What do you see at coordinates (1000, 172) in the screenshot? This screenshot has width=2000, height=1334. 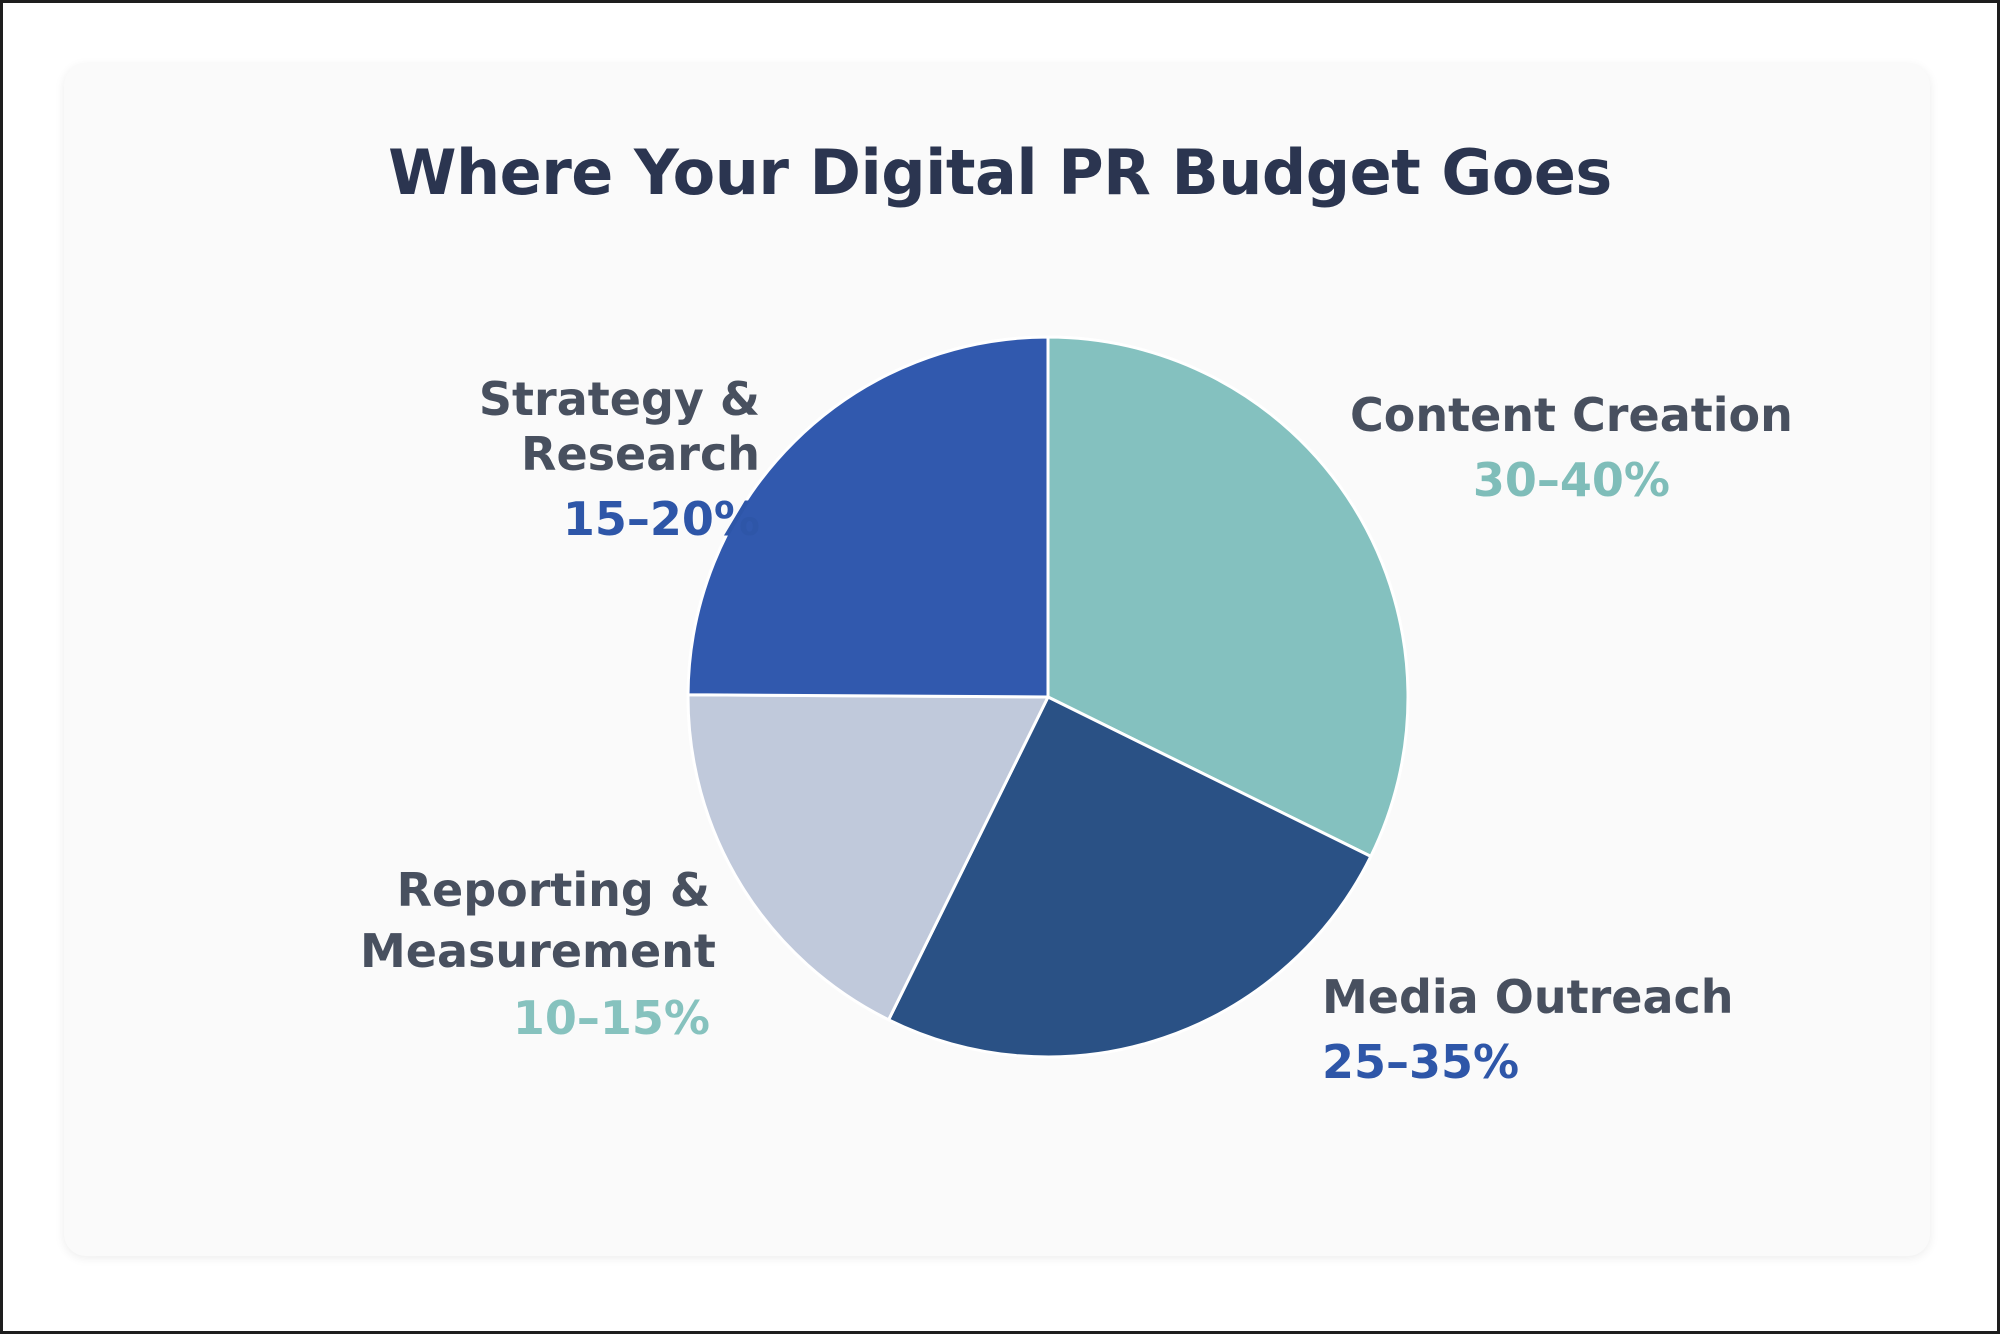 I see `chart-title: Where Your Digital PR Budget Goes` at bounding box center [1000, 172].